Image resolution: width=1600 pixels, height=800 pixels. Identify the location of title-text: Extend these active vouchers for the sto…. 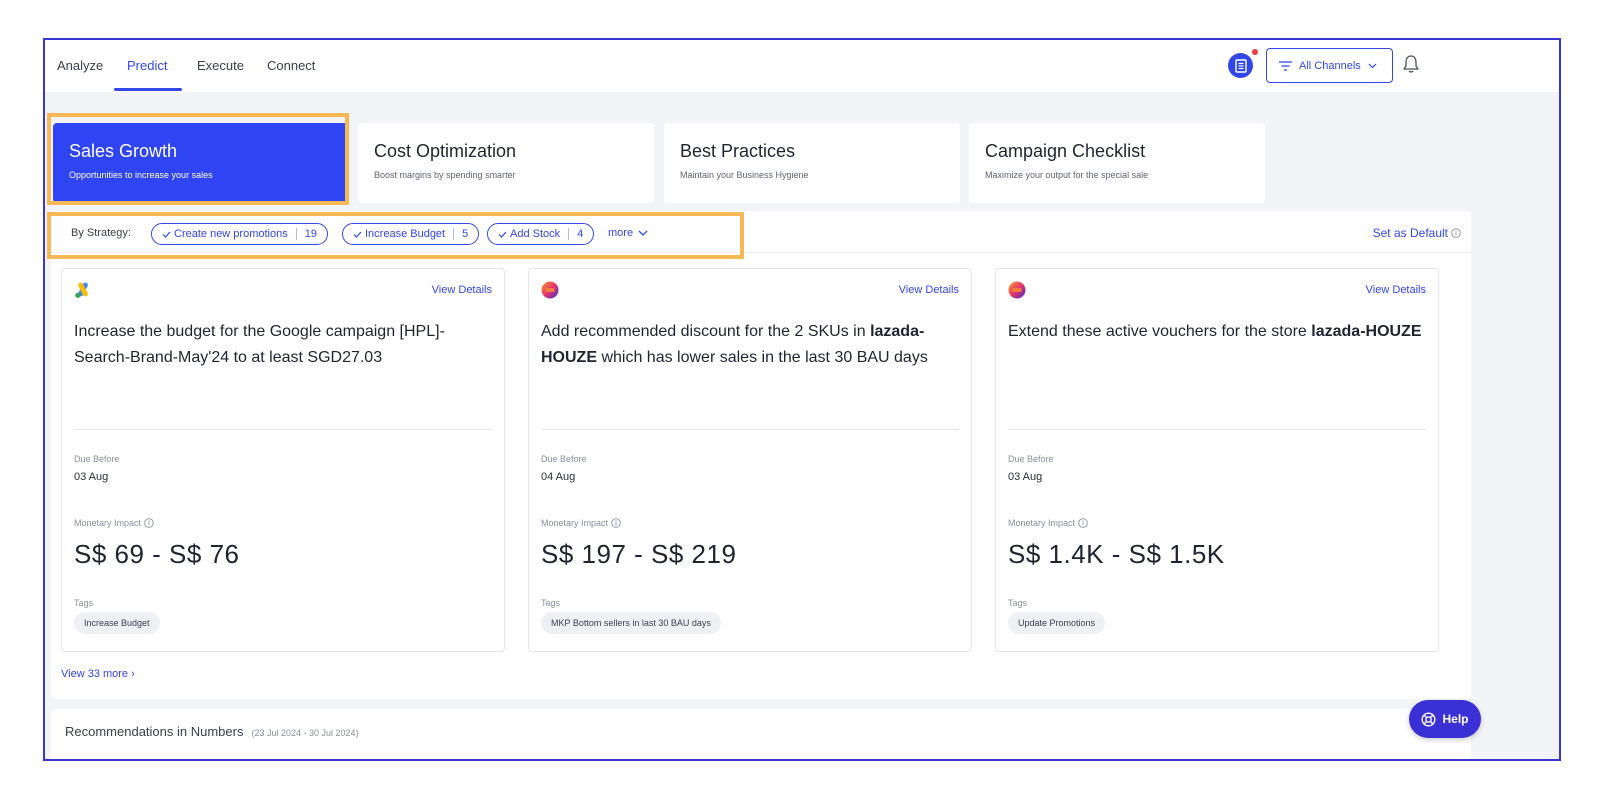
(1160, 331).